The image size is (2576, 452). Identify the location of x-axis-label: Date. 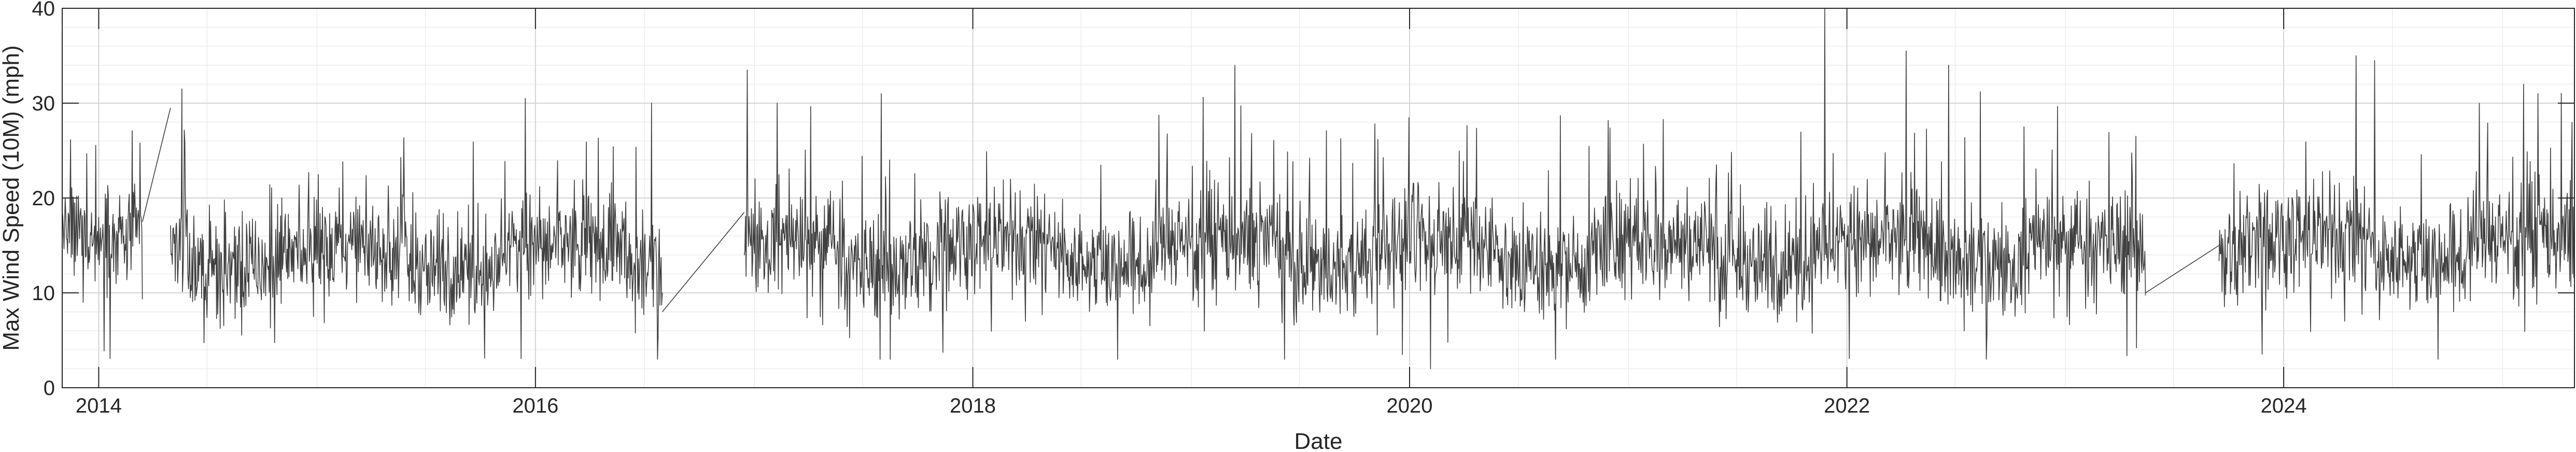
(1318, 440).